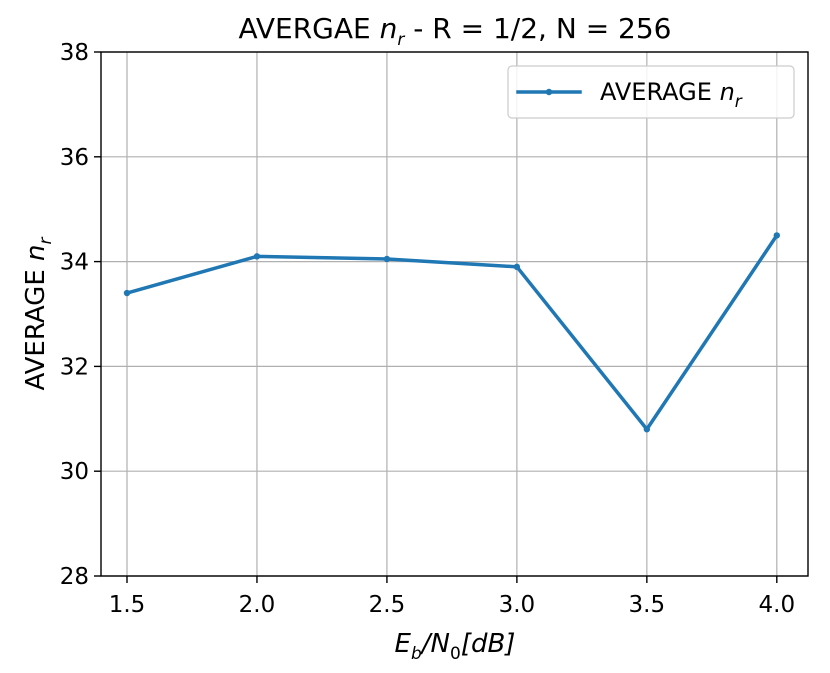 The image size is (830, 673). Describe the element at coordinates (777, 605) in the screenshot. I see `x-tick-label: 4.0` at that location.